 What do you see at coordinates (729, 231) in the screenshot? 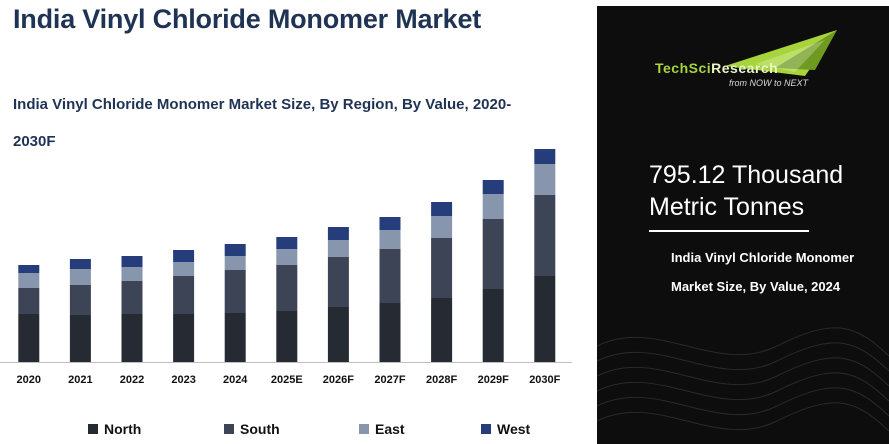
I see `value-underline` at bounding box center [729, 231].